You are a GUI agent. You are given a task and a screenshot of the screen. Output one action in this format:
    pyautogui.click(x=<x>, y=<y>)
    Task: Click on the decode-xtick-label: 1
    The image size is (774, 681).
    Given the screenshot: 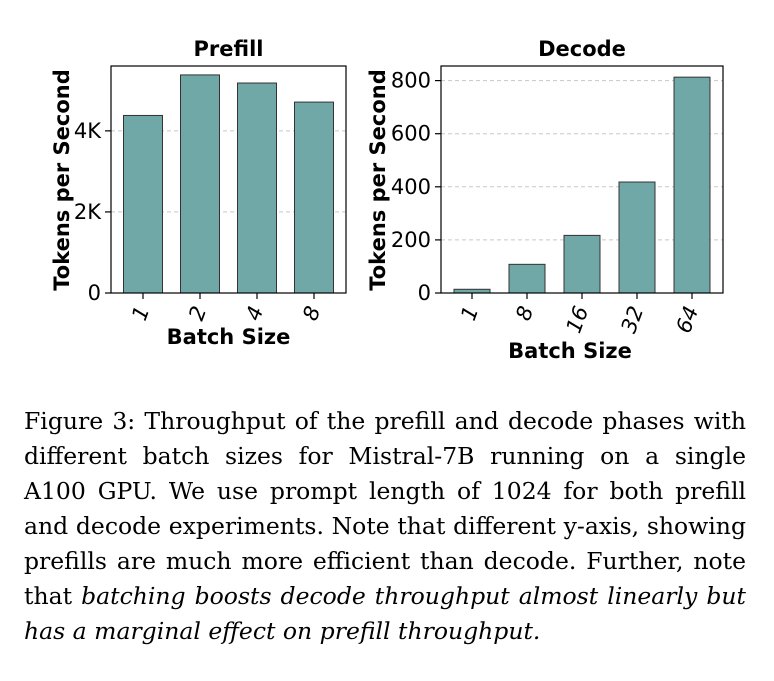 What is the action you would take?
    pyautogui.click(x=469, y=313)
    